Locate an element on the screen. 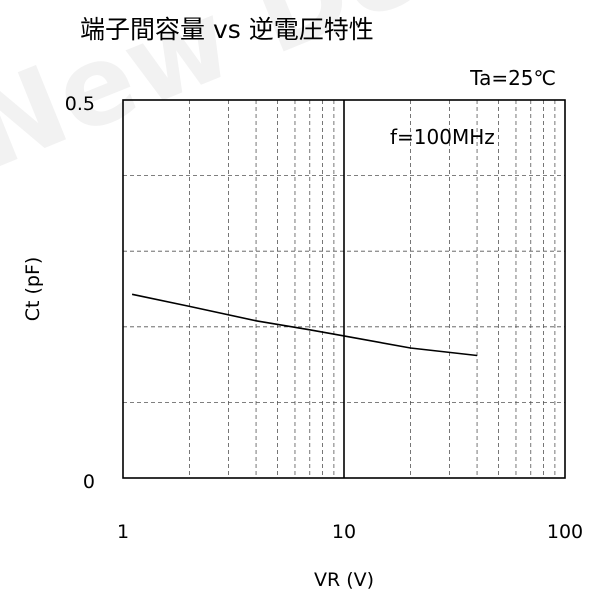 The width and height of the screenshot is (590, 594). x-tick-label: 100 is located at coordinates (565, 532).